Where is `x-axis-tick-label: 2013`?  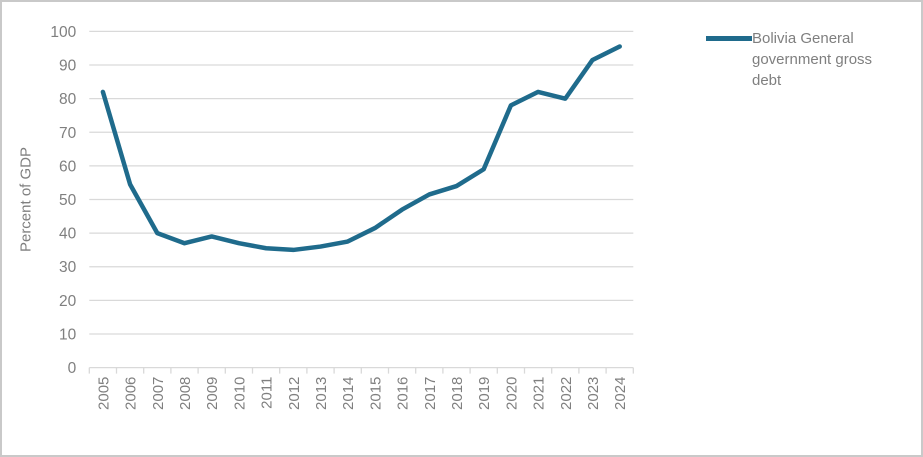
x-axis-tick-label: 2013 is located at coordinates (321, 393).